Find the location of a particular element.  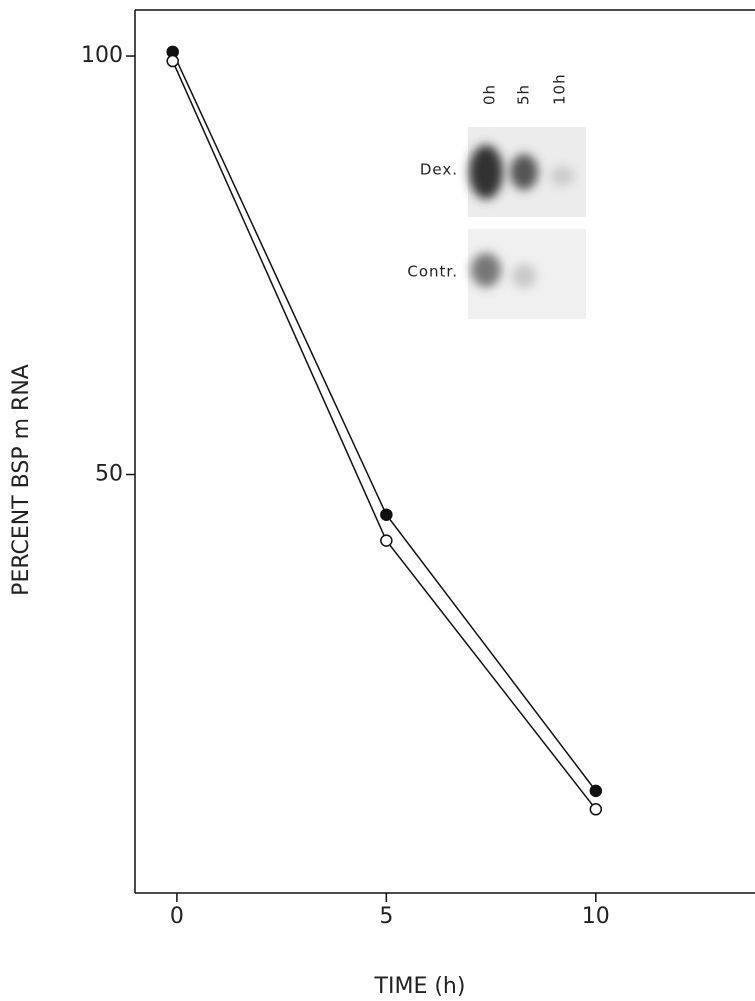

x-axis-label: TIME (h) is located at coordinates (420, 986).